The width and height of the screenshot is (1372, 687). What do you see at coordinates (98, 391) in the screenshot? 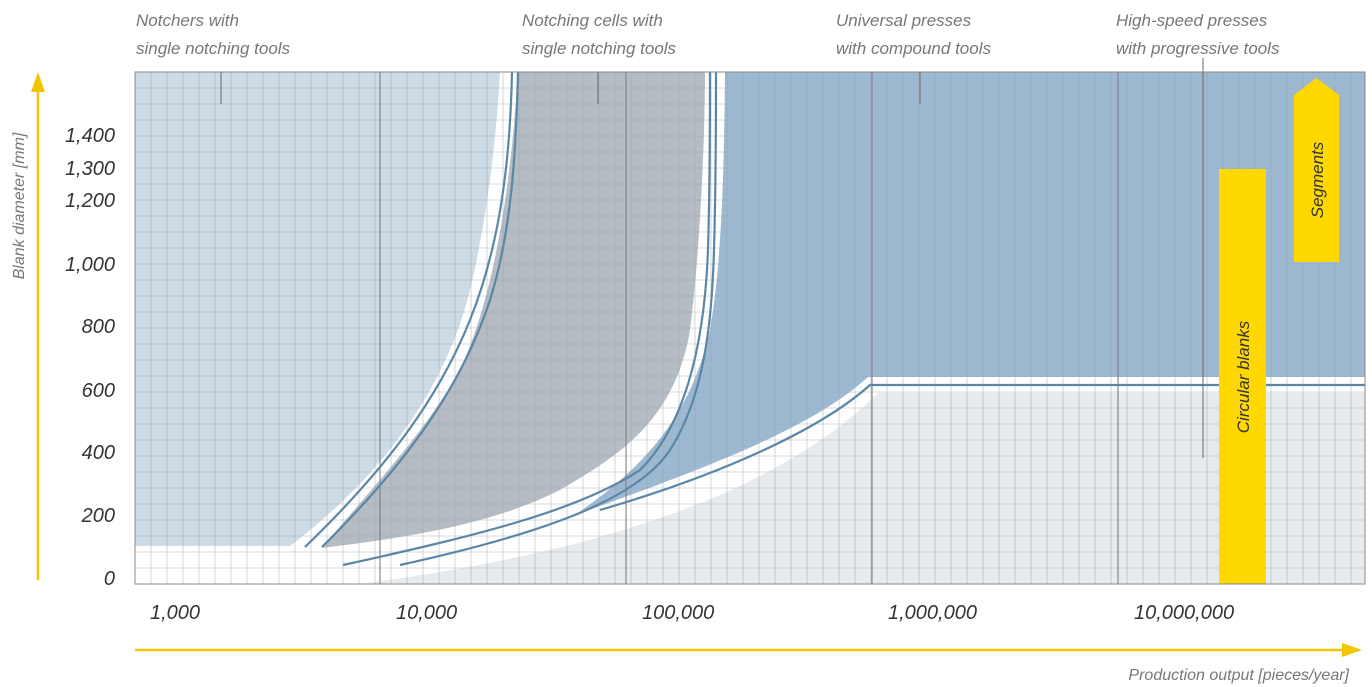
I see `y-tick-label: 600` at bounding box center [98, 391].